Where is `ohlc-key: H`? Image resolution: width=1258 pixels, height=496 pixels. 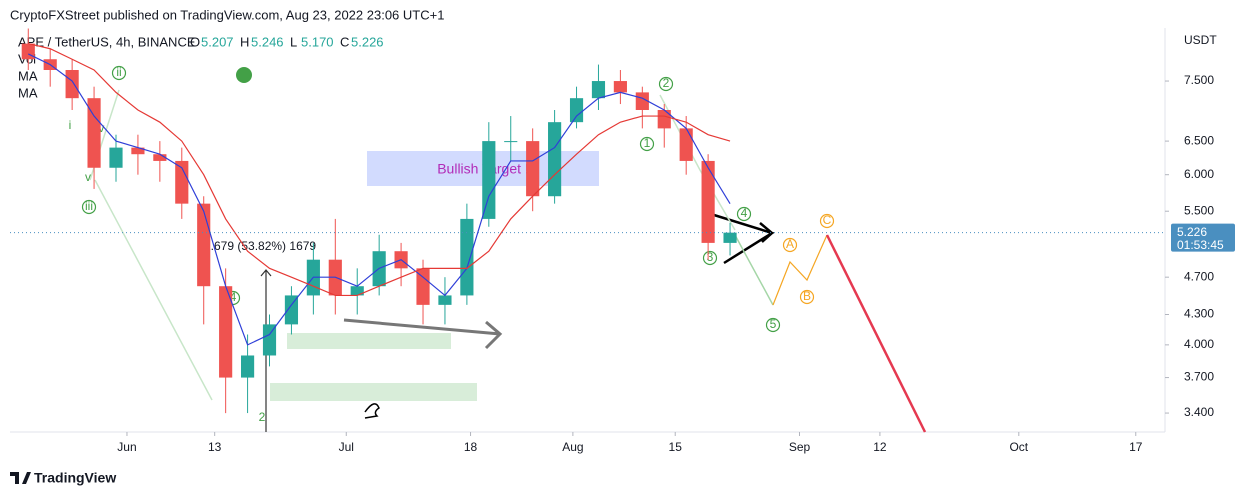 ohlc-key: H is located at coordinates (244, 41).